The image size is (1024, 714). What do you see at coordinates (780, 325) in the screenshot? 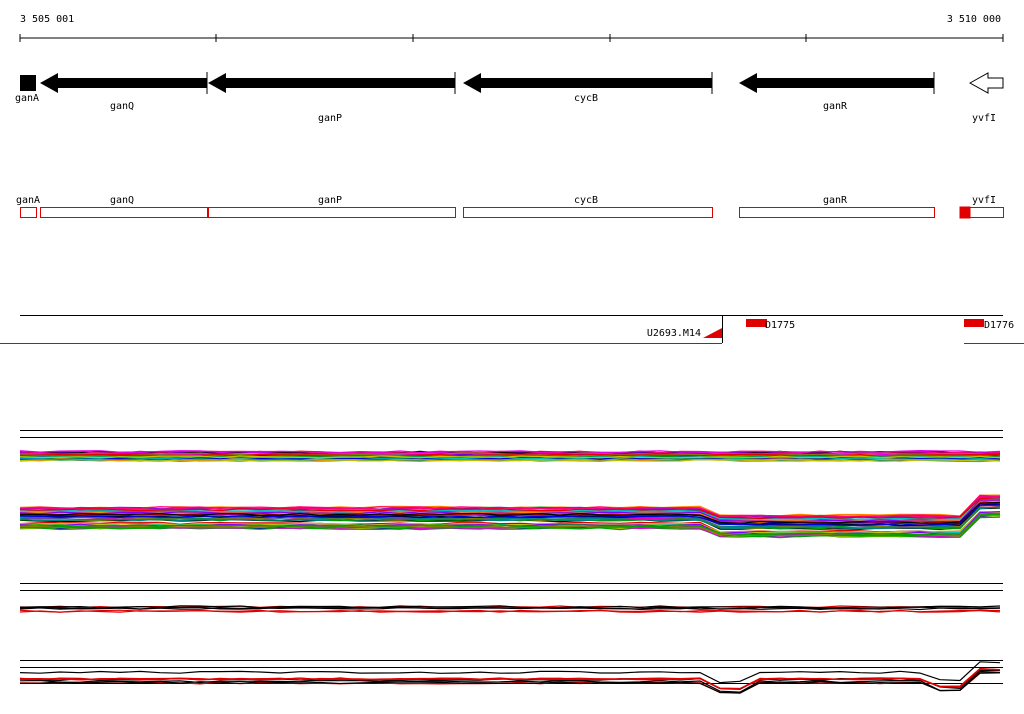
I see `feature-label: D1775` at bounding box center [780, 325].